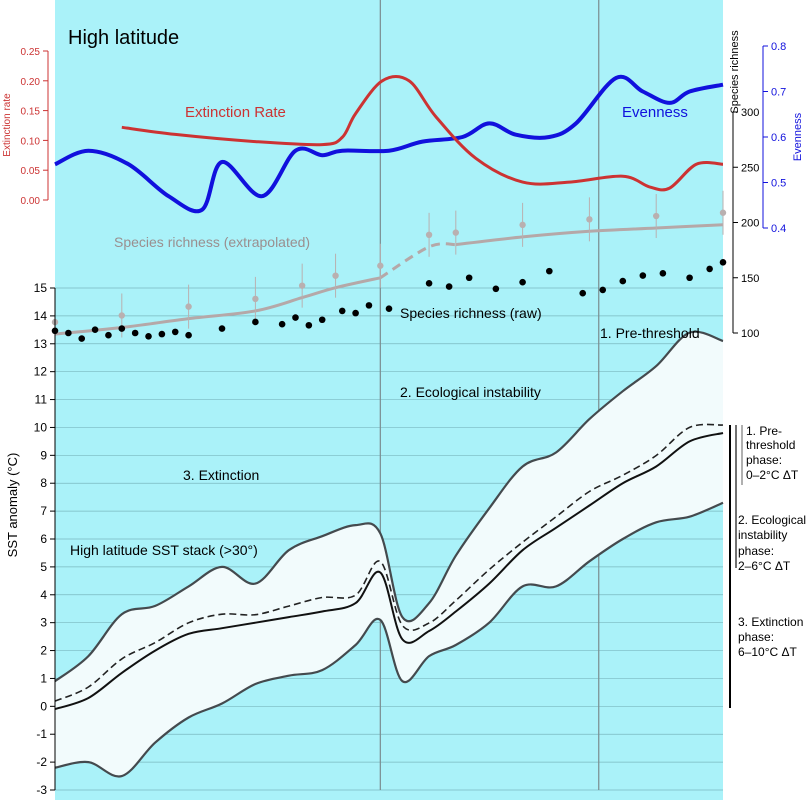  Describe the element at coordinates (470, 392) in the screenshot. I see `label-phase-instability: 2. Ecological instability` at that location.